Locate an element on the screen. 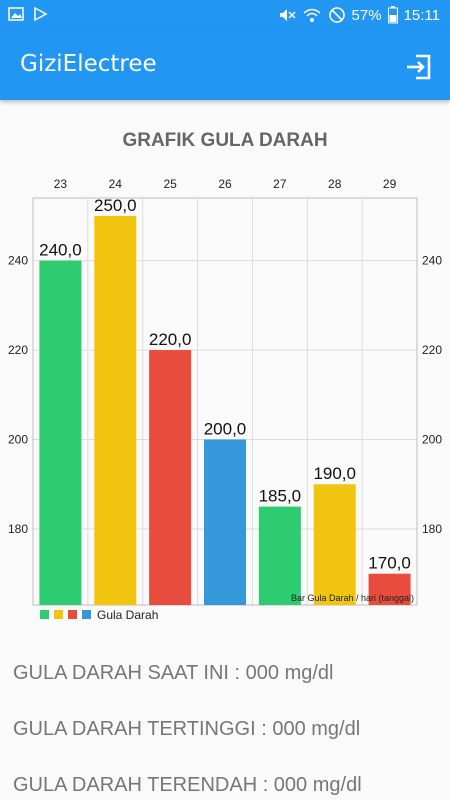 The width and height of the screenshot is (450, 800). x-tick-label-25: 25 is located at coordinates (170, 184).